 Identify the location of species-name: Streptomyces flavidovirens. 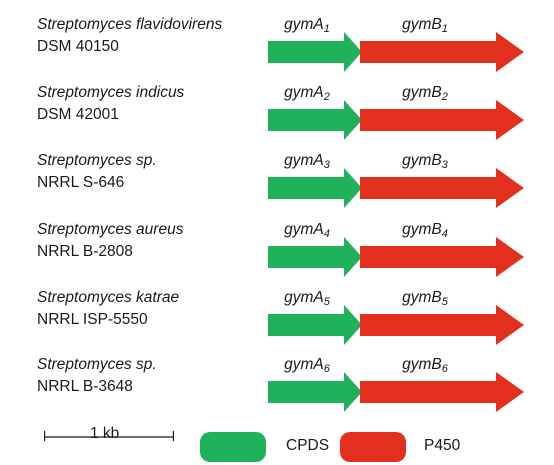
(130, 24).